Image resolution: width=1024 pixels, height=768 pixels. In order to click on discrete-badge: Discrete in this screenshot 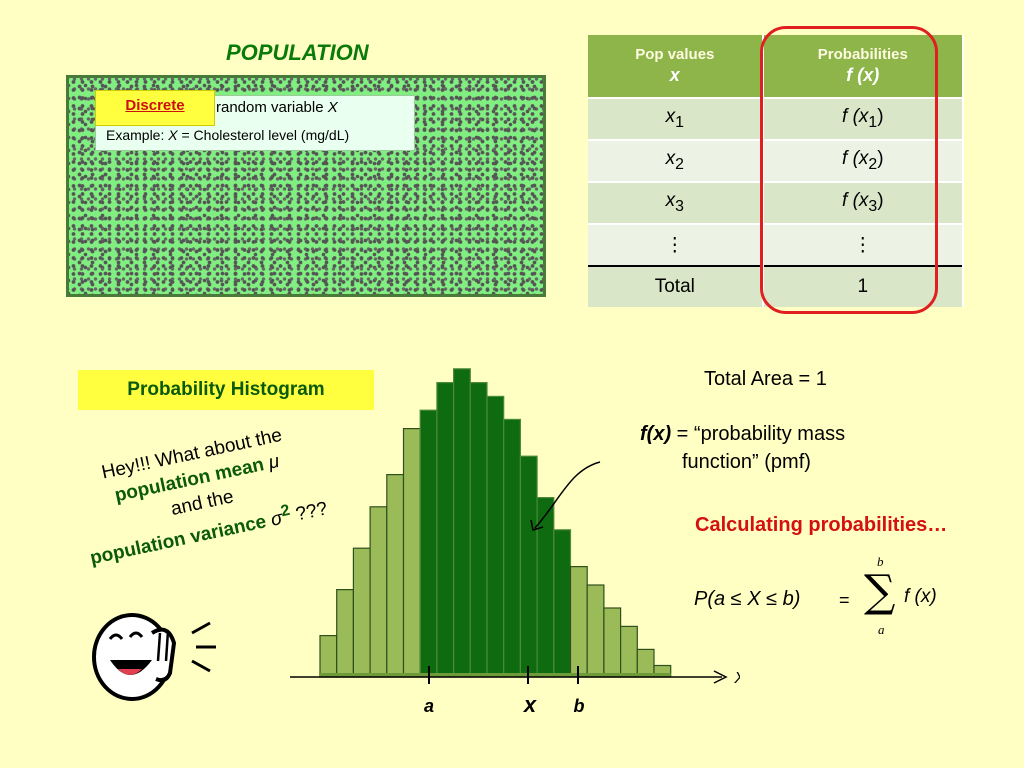, I will do `click(155, 108)`.